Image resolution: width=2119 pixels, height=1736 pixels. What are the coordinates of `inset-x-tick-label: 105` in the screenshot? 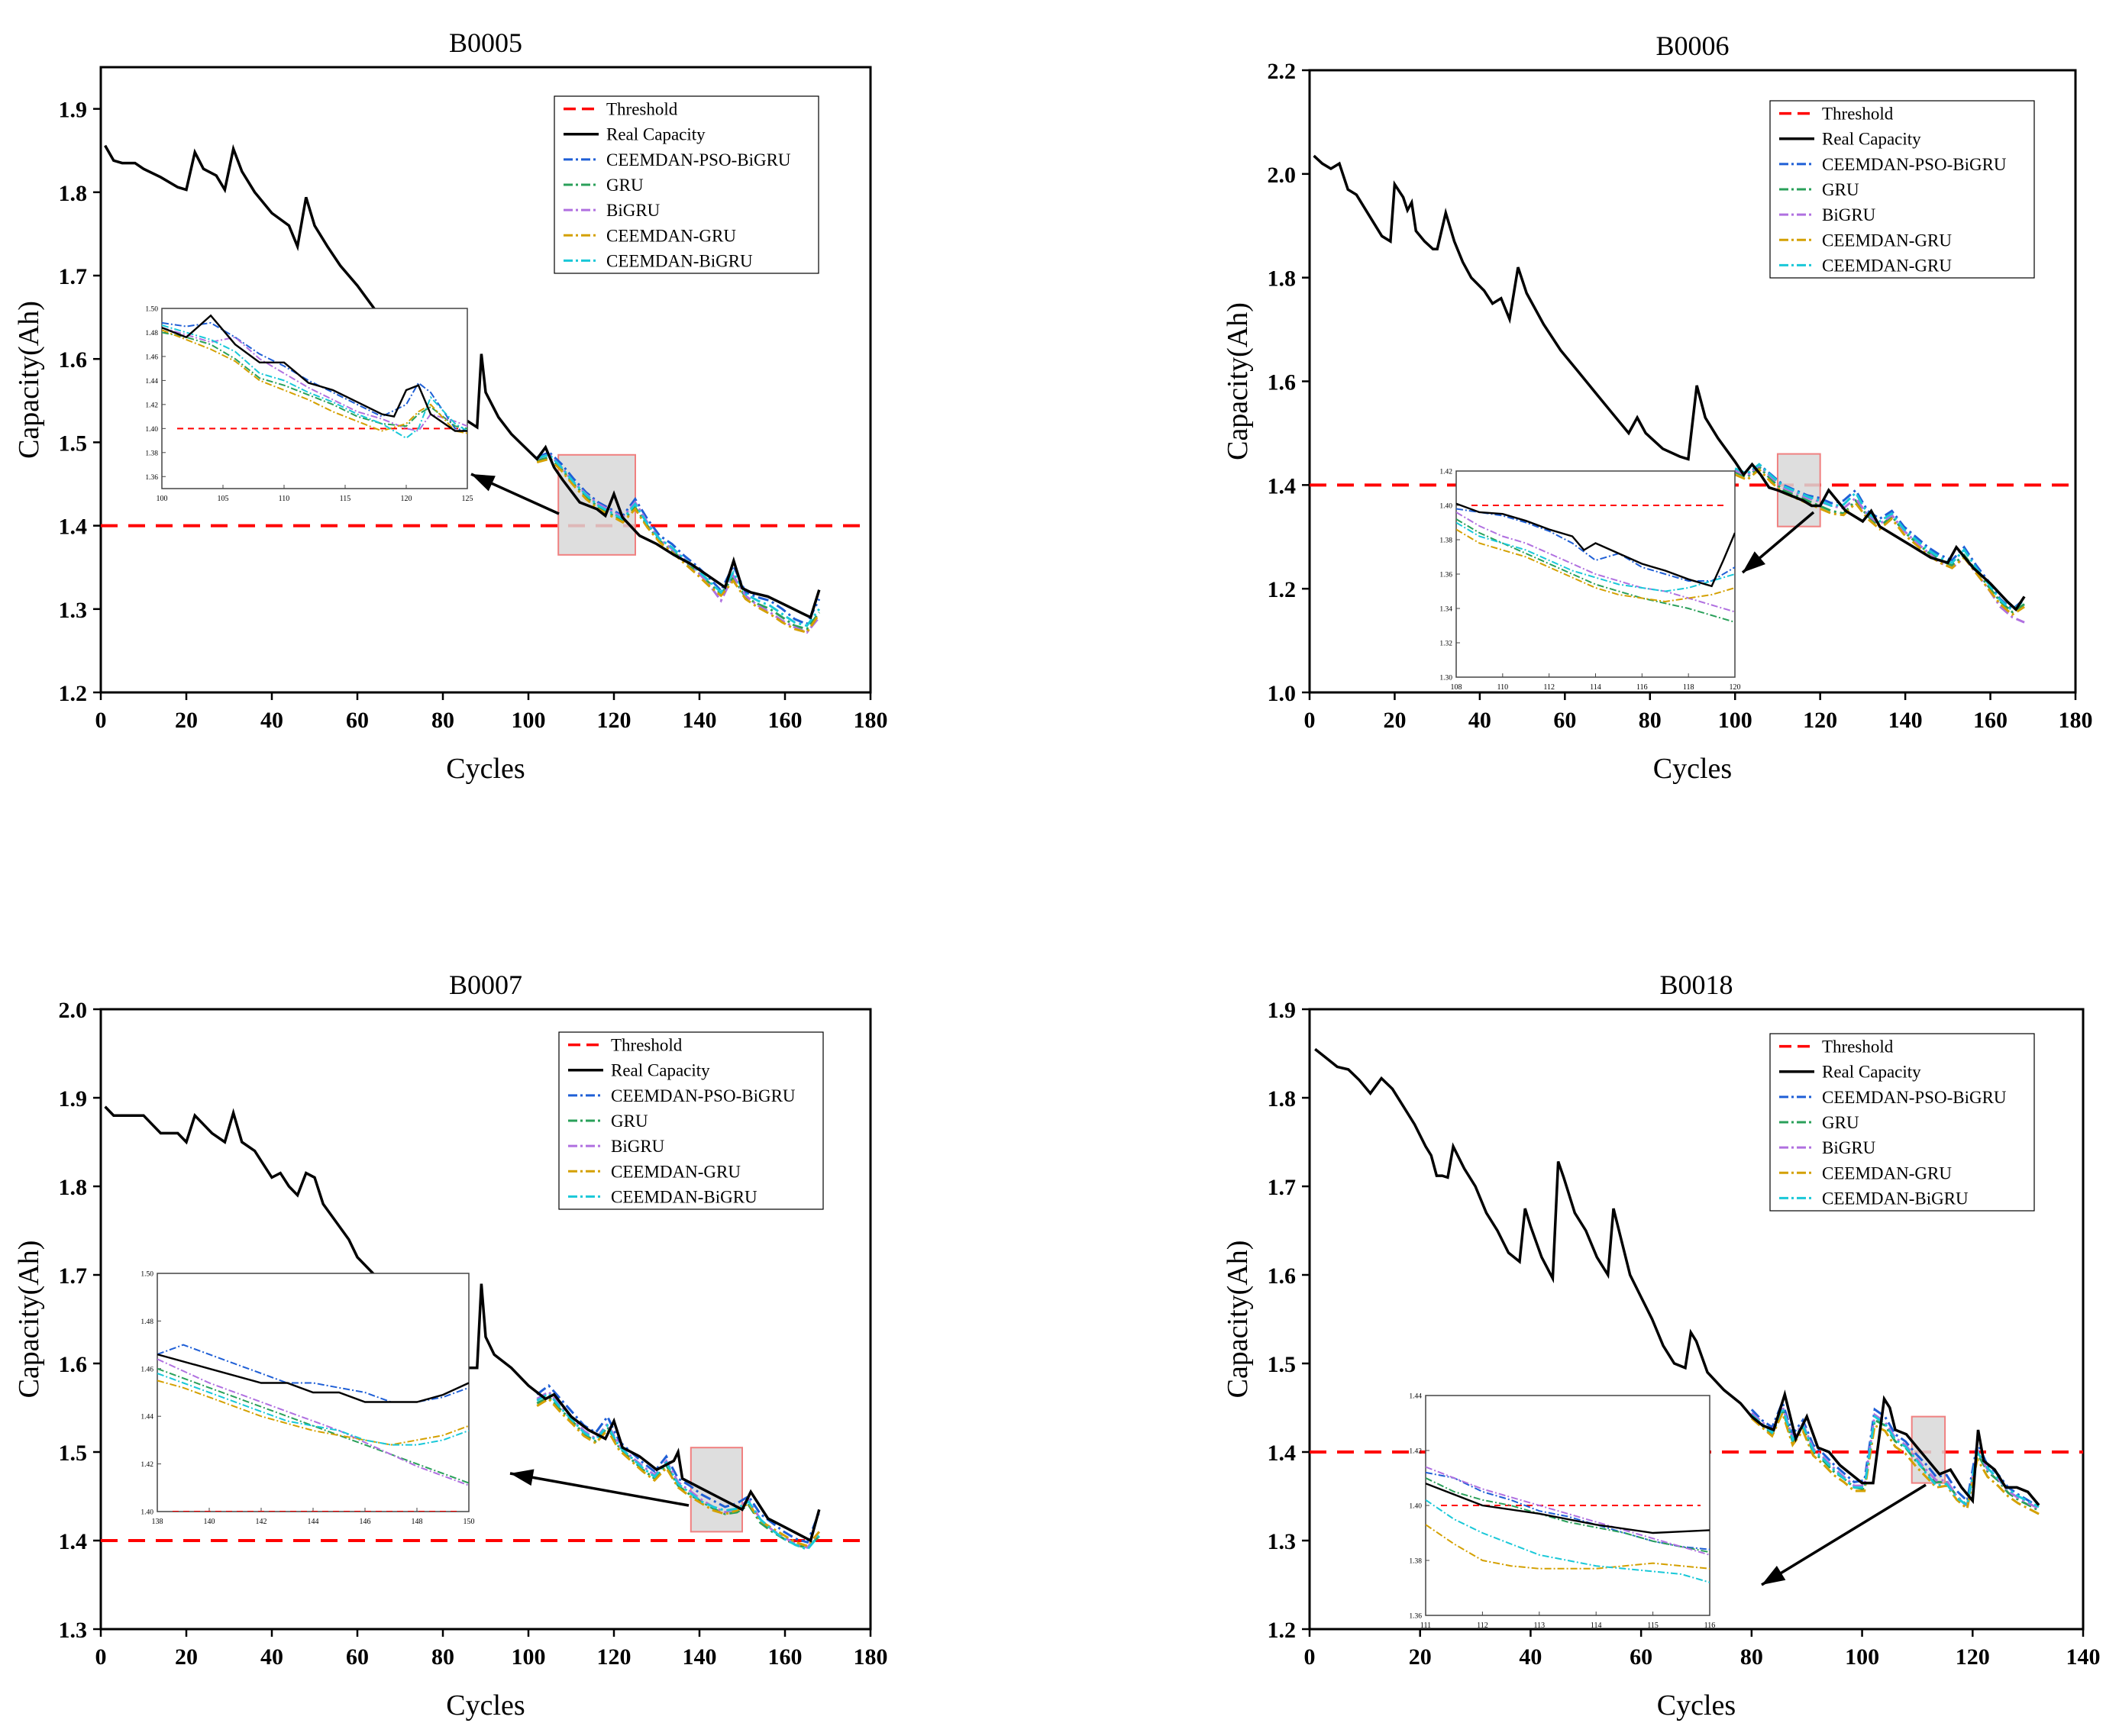 It's located at (223, 499).